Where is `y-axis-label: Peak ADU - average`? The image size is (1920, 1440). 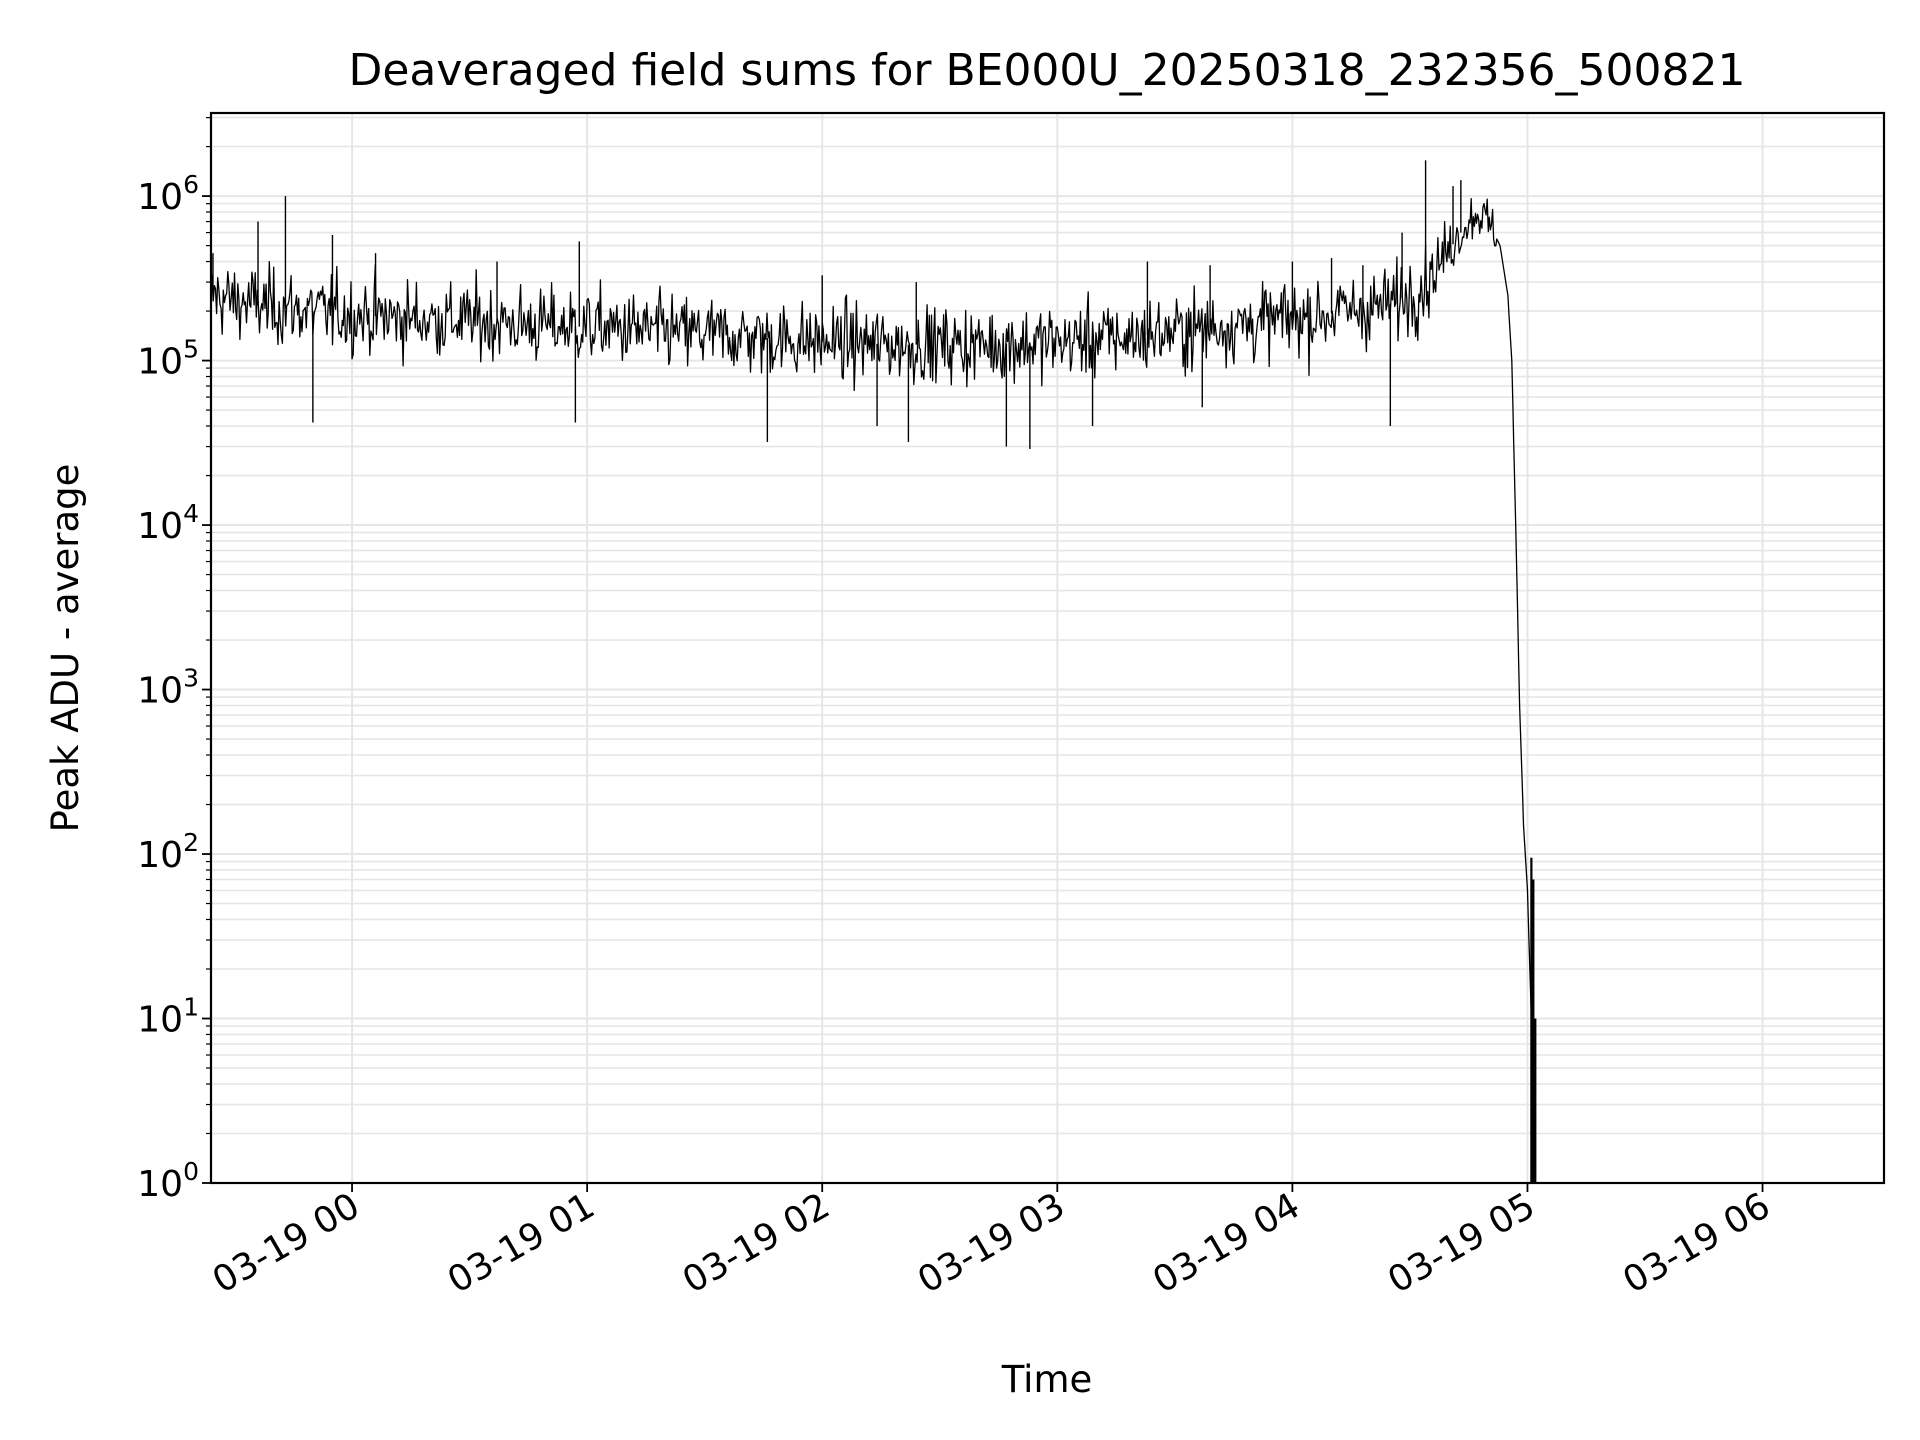 y-axis-label: Peak ADU - average is located at coordinates (65, 648).